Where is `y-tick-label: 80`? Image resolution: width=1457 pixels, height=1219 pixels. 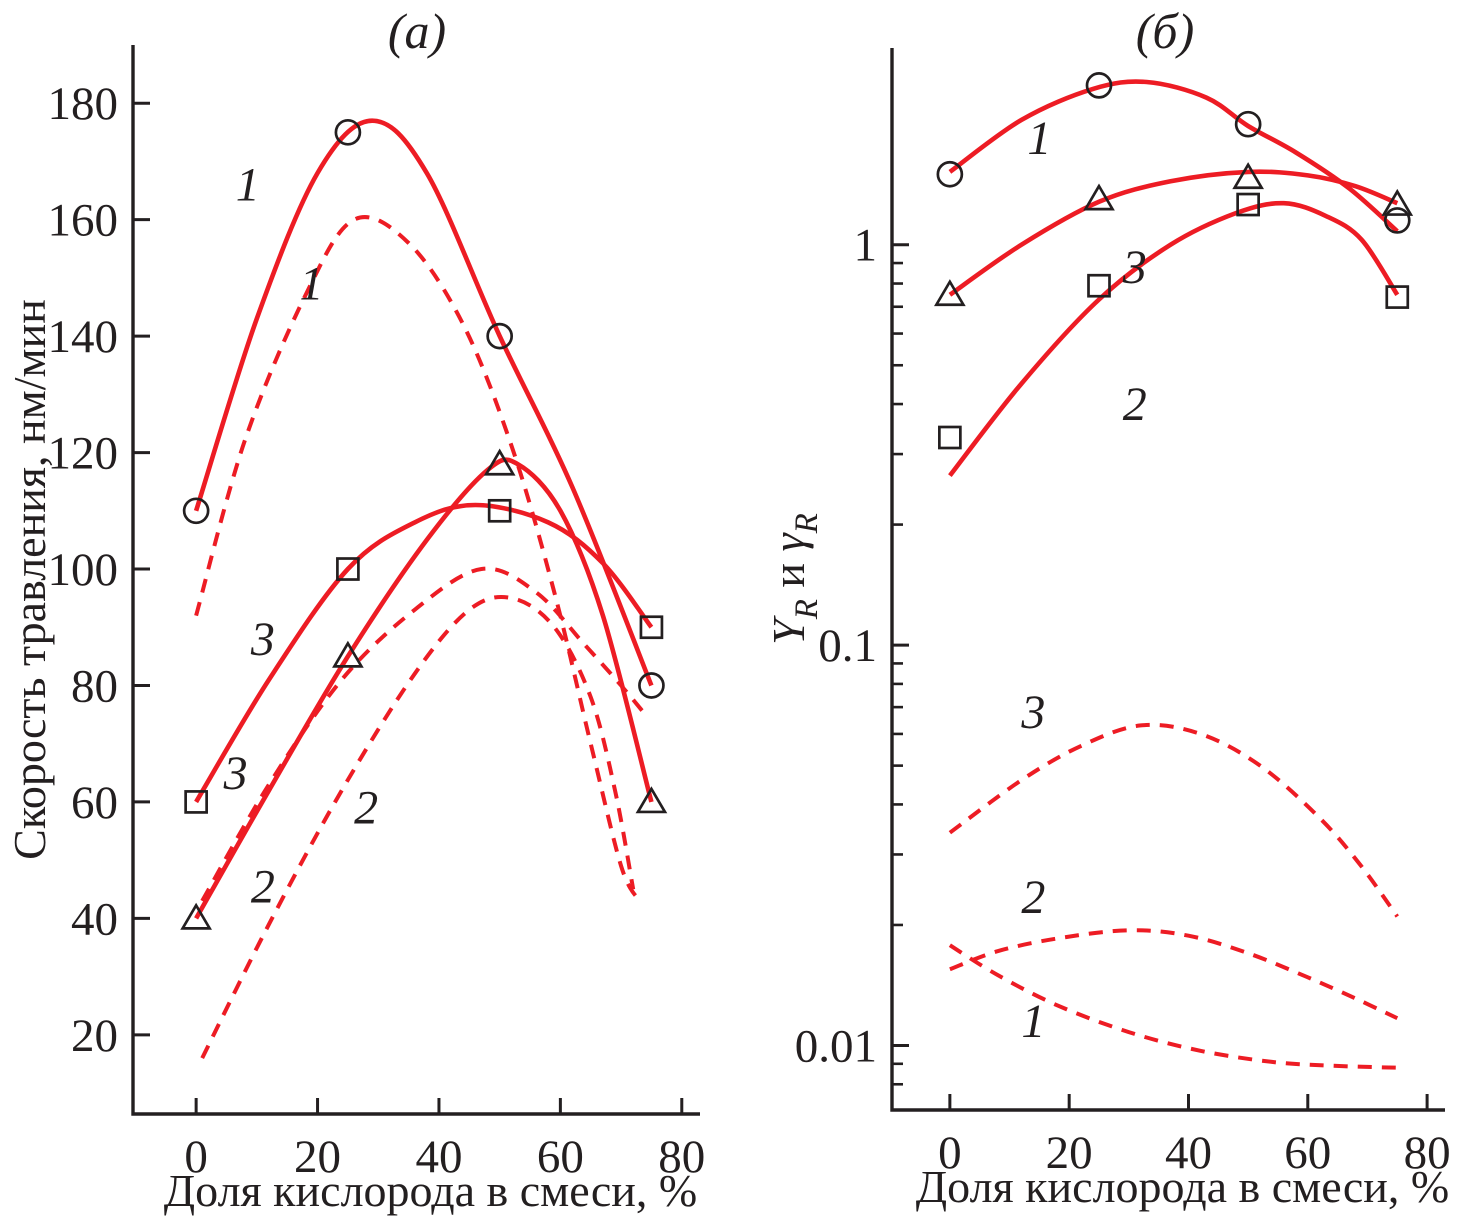
y-tick-label: 80 is located at coordinates (94, 686).